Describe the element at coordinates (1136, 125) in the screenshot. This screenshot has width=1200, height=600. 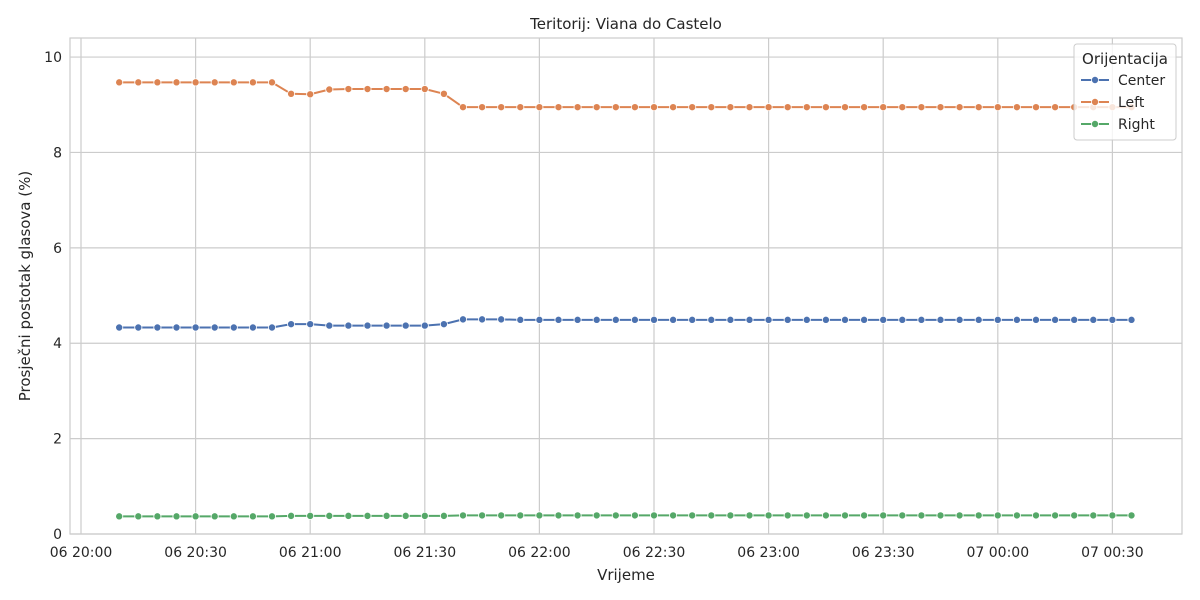
I see `legend-label: Right` at that location.